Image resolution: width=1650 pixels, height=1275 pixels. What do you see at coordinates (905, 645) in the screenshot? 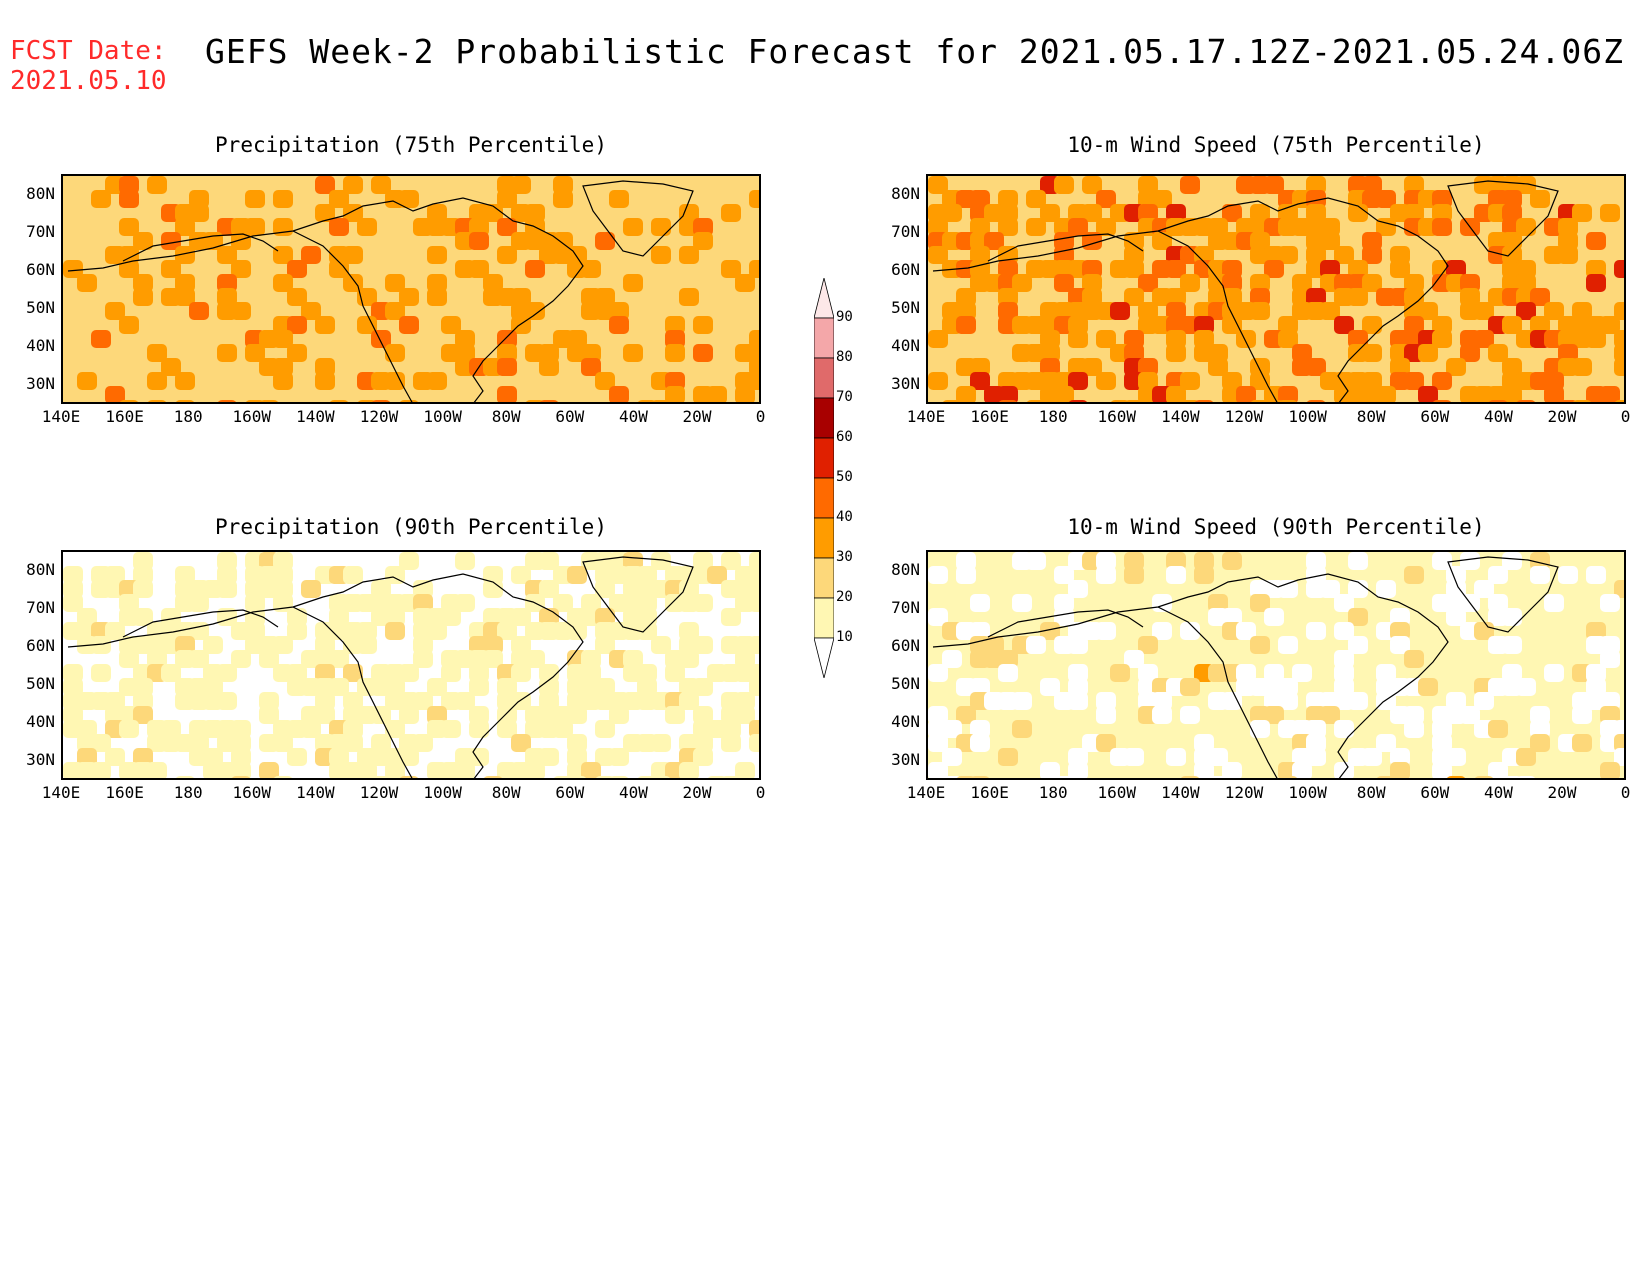
I see `lat-label: 60N` at bounding box center [905, 645].